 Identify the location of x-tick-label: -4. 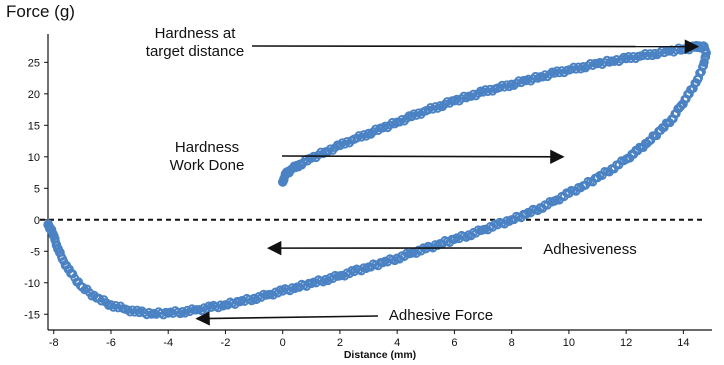
(168, 343).